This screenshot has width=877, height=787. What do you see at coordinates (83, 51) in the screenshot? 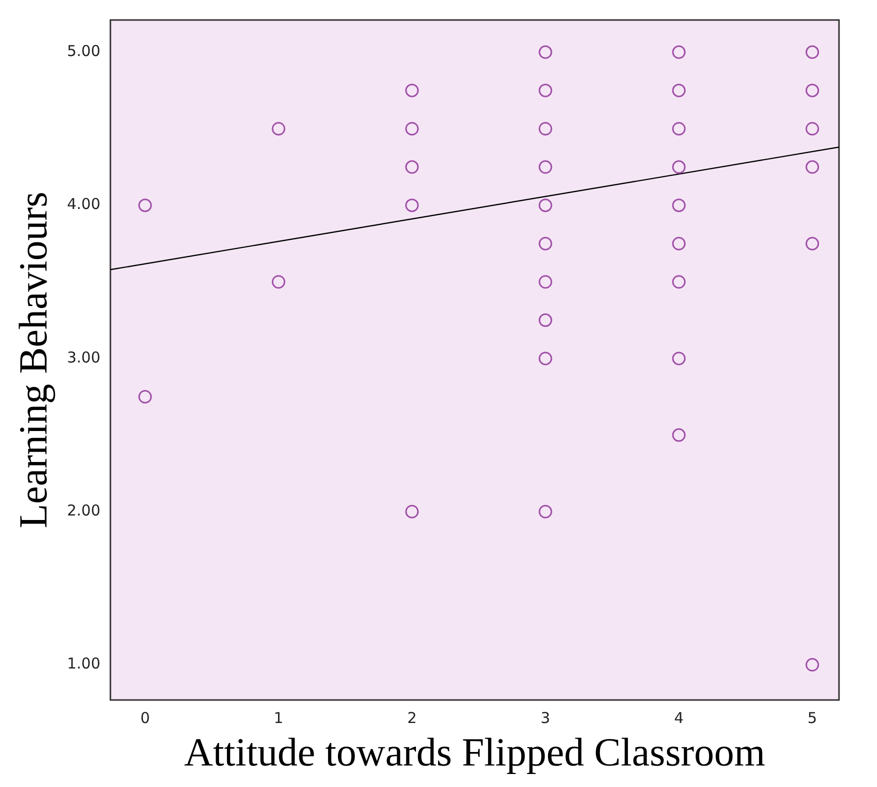
I see `y-tick-label: 5.00` at bounding box center [83, 51].